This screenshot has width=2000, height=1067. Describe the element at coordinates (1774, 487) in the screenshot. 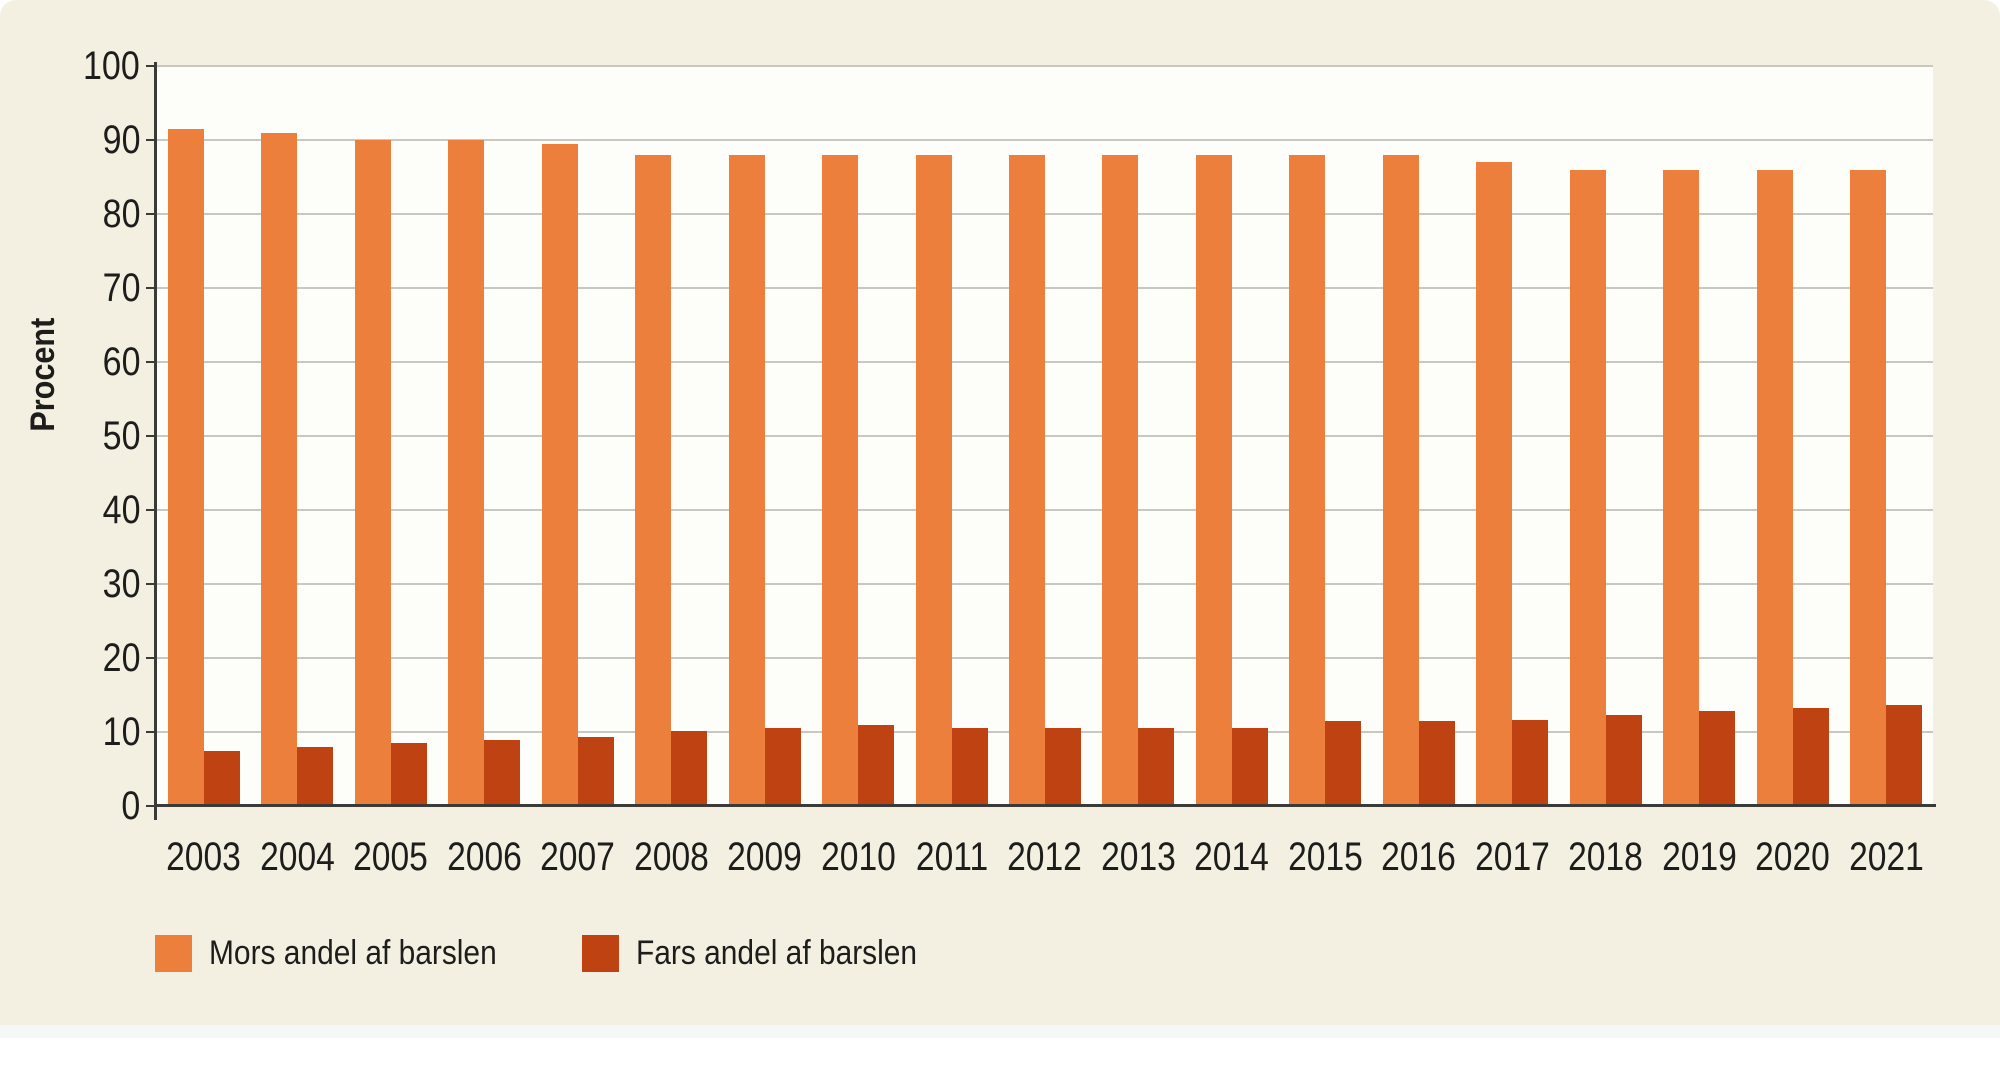

I see `bar-mors-2020` at that location.